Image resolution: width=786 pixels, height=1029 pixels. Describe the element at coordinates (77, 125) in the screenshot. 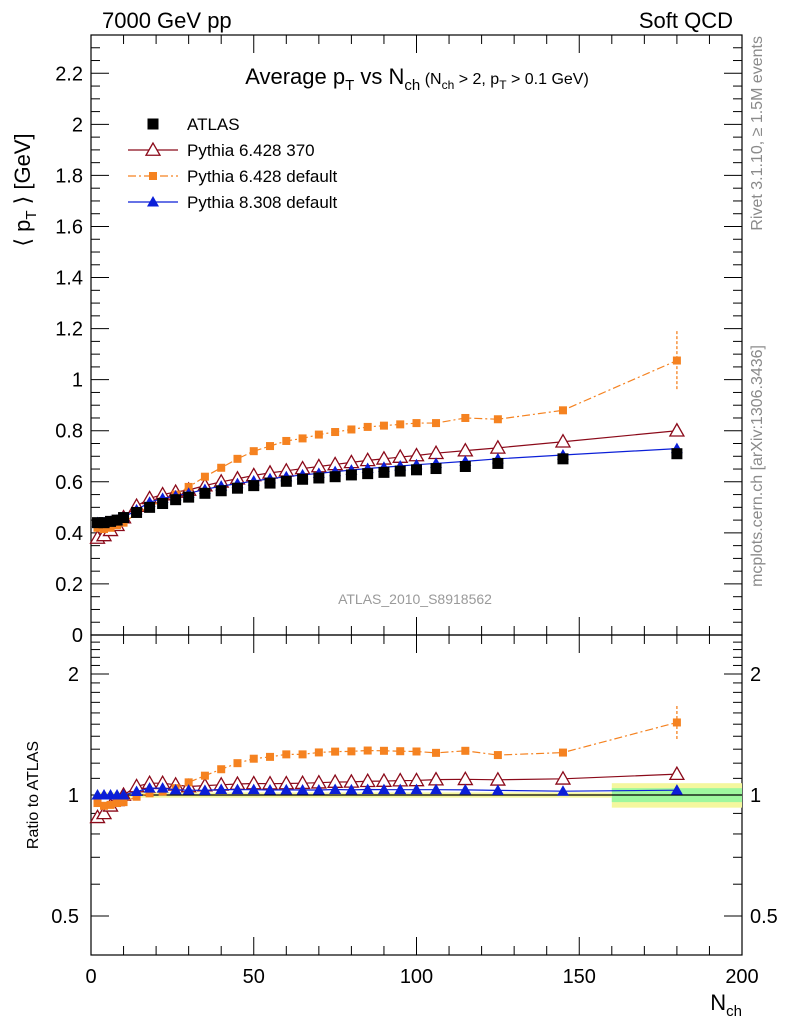

I see `main-y-tick-label: 2` at that location.